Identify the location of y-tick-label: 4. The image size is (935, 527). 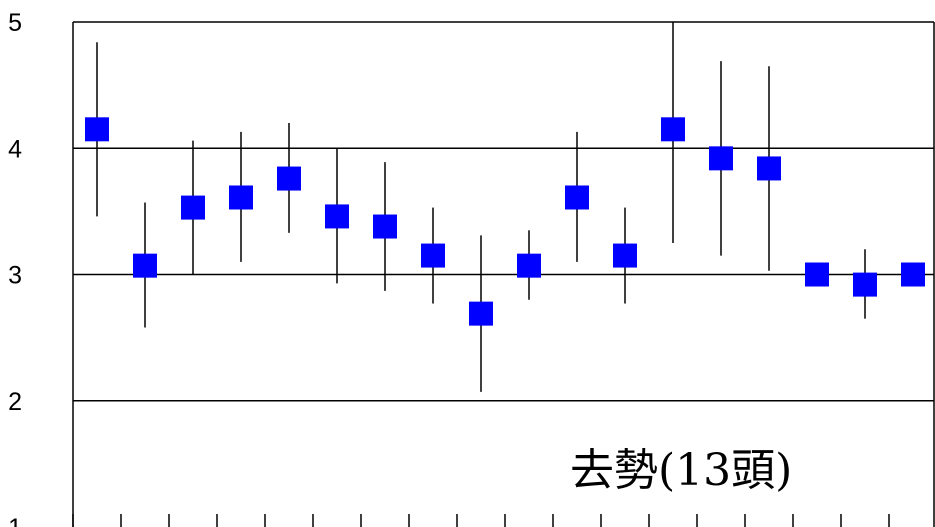
(15, 149).